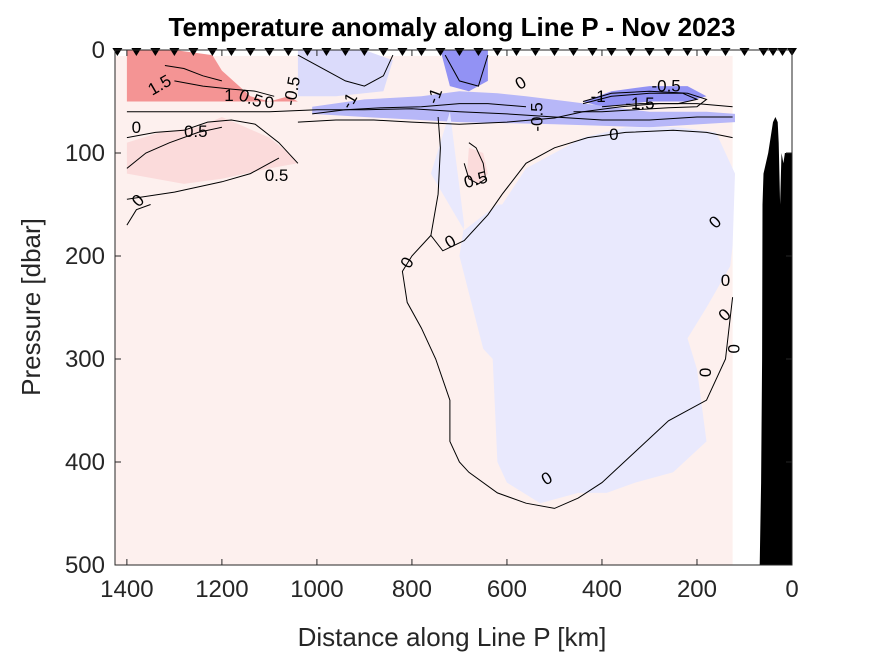 The height and width of the screenshot is (656, 875). Describe the element at coordinates (697, 589) in the screenshot. I see `x-tick-label: 200` at that location.